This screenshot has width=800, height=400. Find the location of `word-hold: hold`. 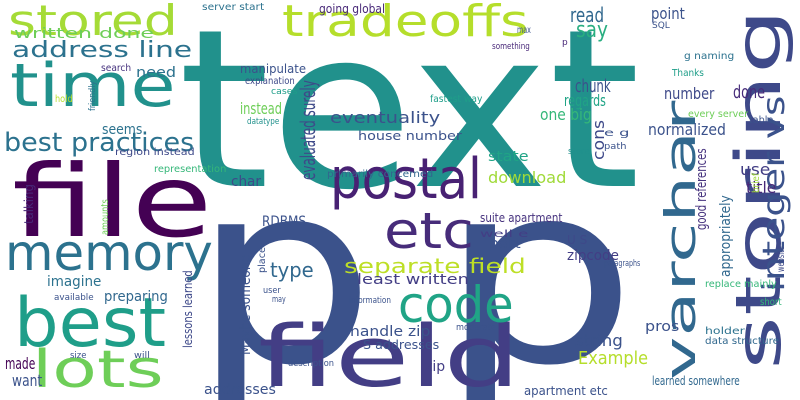

word-hold: hold is located at coordinates (64, 99).